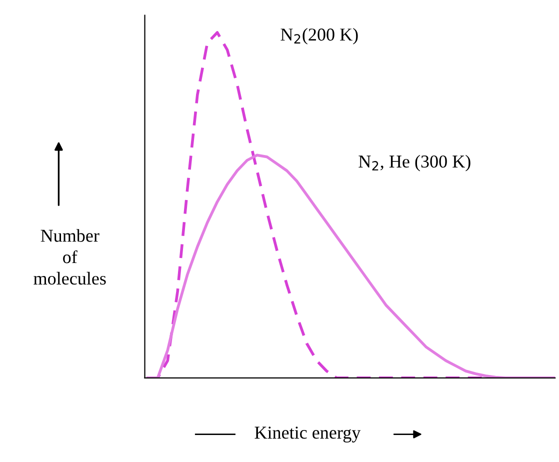  I want to click on annotation: N$_{2}$, He (300 K), so click(414, 163).